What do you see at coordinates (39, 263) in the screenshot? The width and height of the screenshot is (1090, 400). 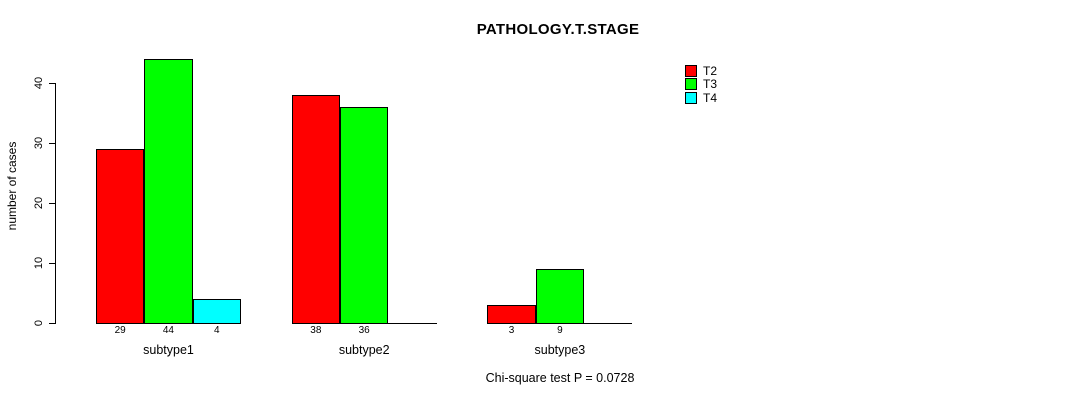 I see `y-tick-label: 10` at bounding box center [39, 263].